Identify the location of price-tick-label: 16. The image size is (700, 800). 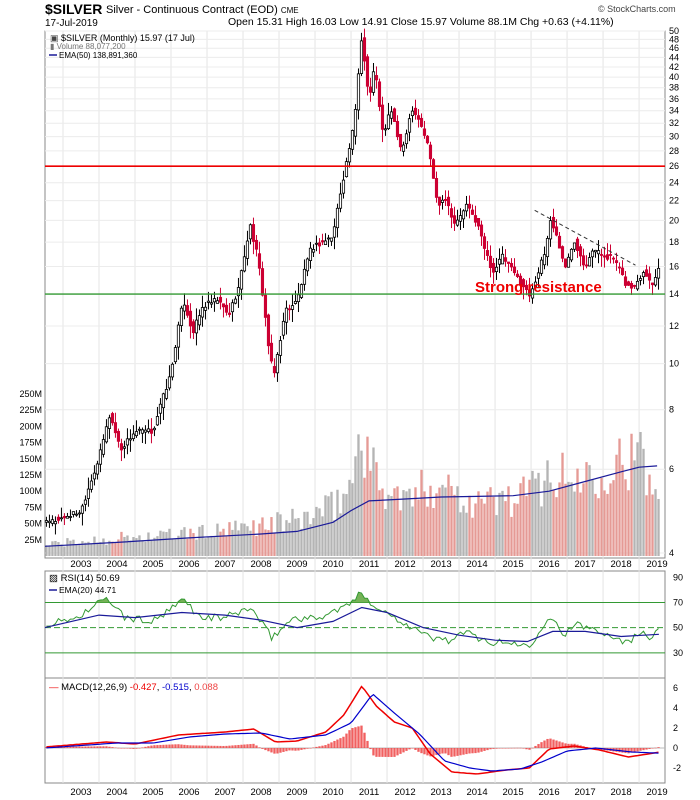
(674, 266).